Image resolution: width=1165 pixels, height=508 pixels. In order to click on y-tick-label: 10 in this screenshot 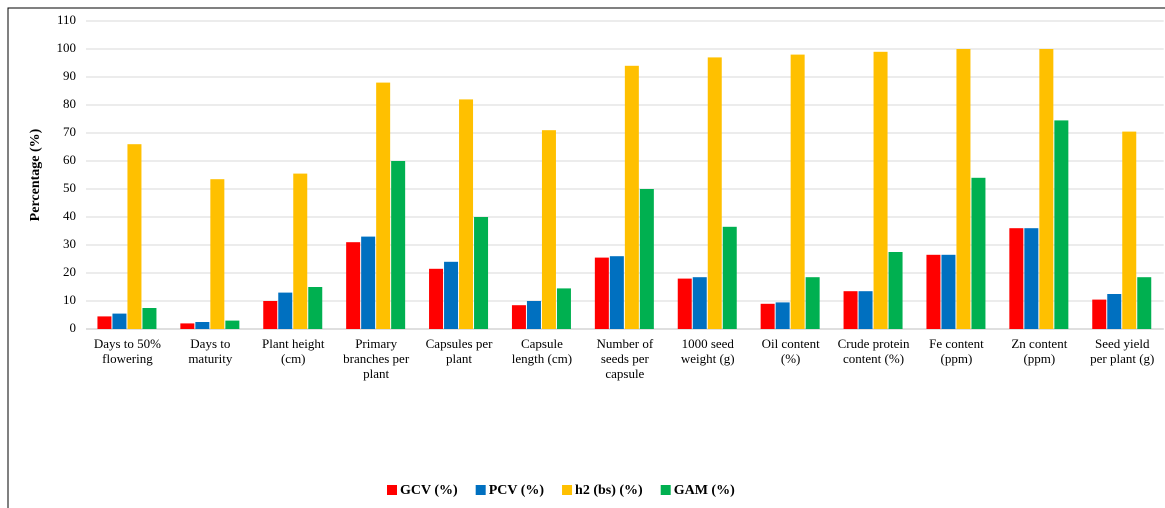, I will do `click(69, 299)`.